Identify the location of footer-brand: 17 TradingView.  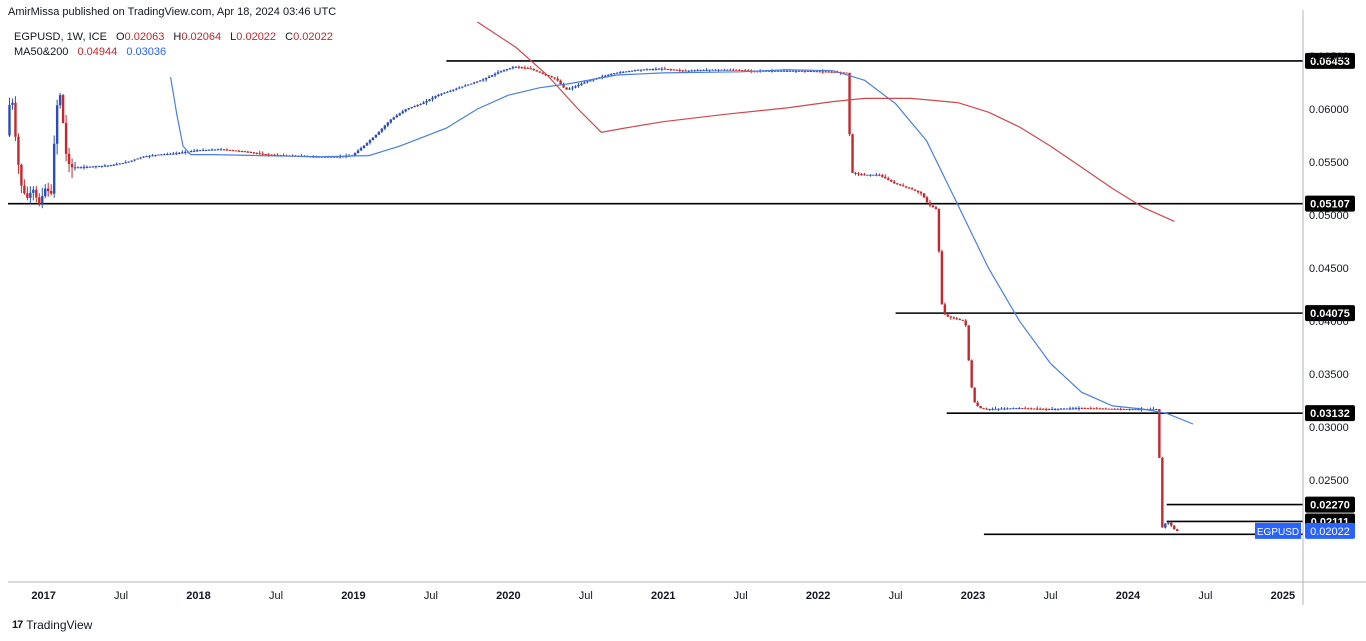
(52, 625).